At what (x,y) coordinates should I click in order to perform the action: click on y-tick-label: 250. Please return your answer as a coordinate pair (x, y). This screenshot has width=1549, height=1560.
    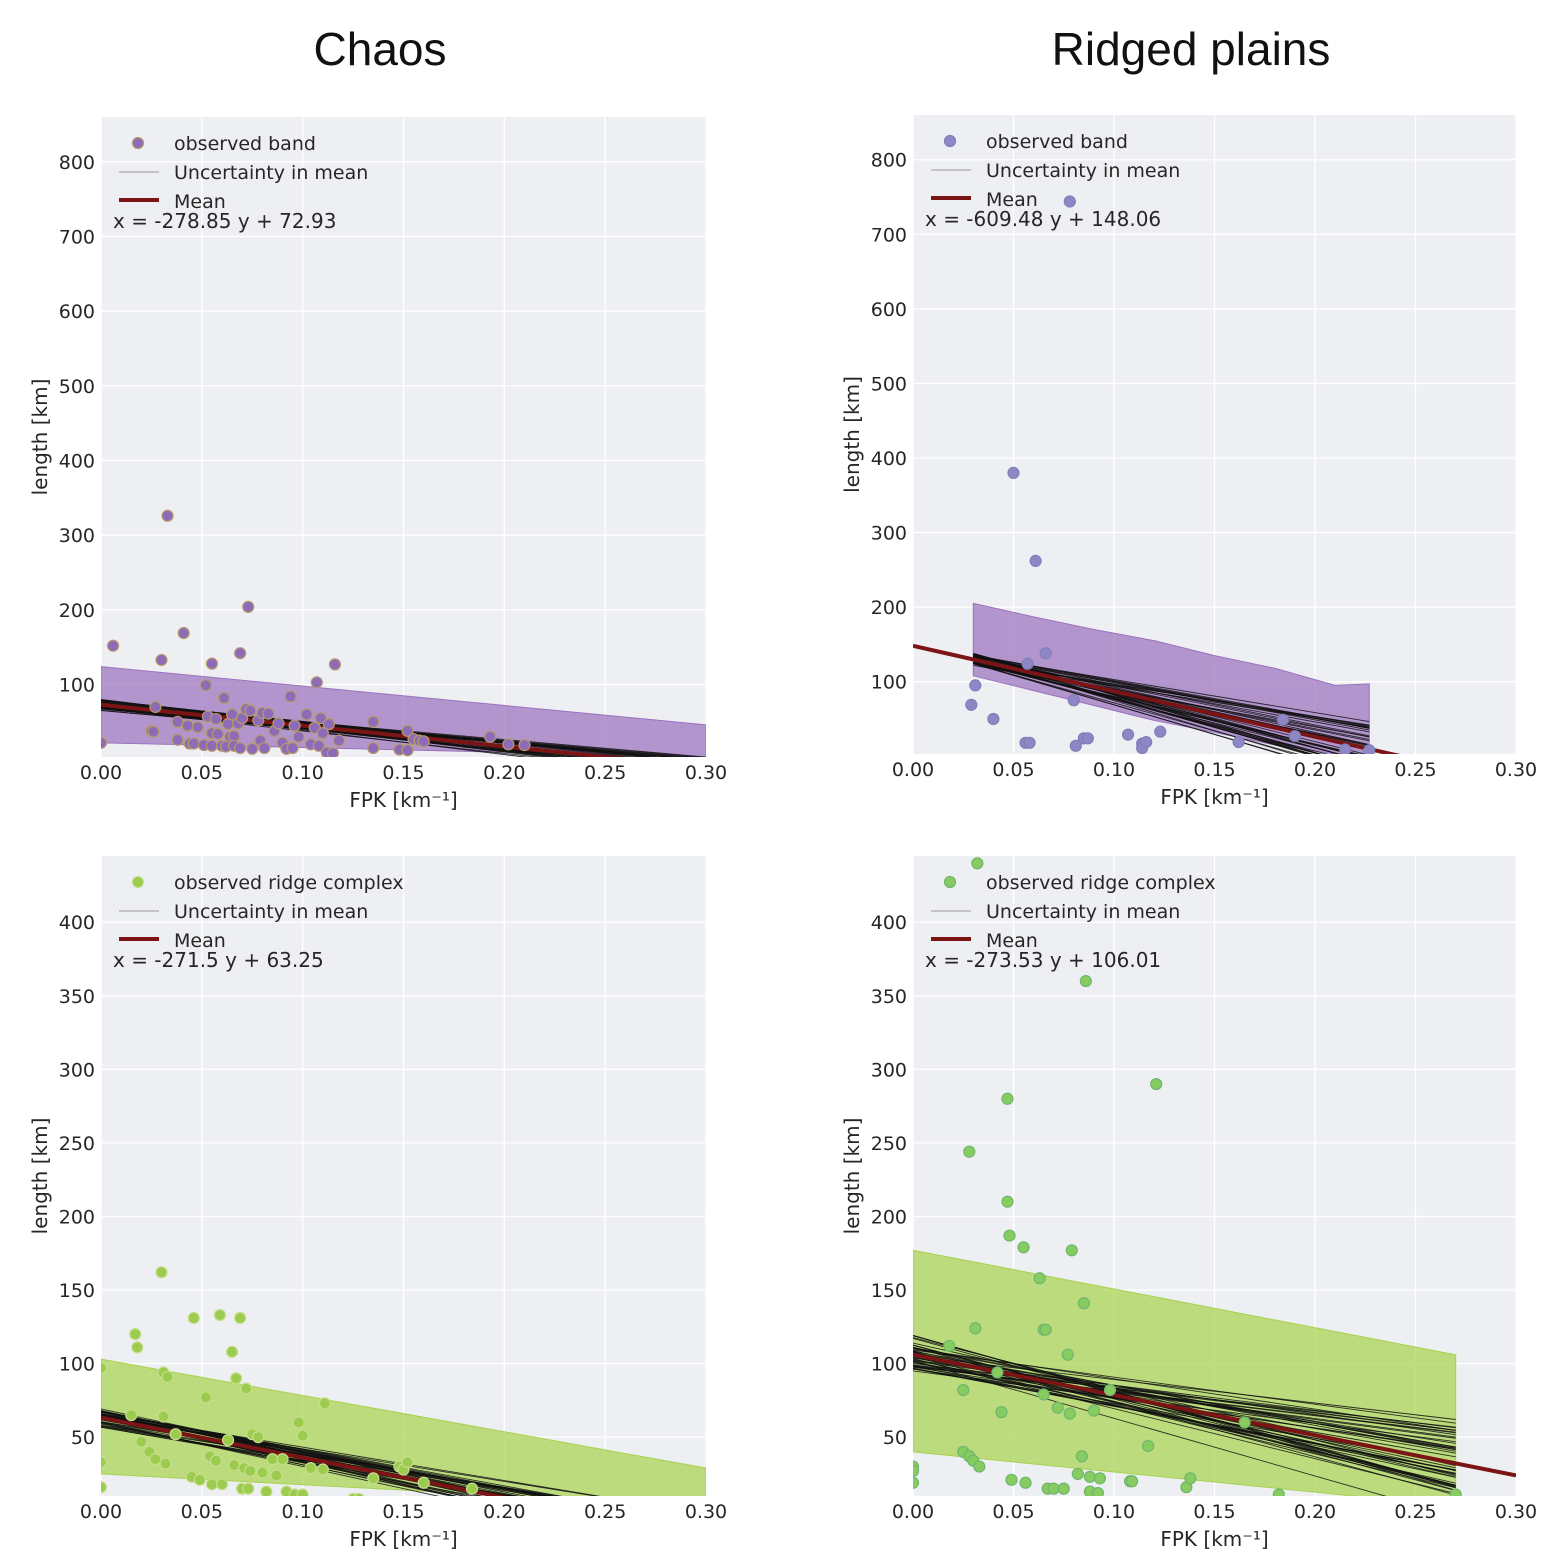
    Looking at the image, I should click on (889, 1144).